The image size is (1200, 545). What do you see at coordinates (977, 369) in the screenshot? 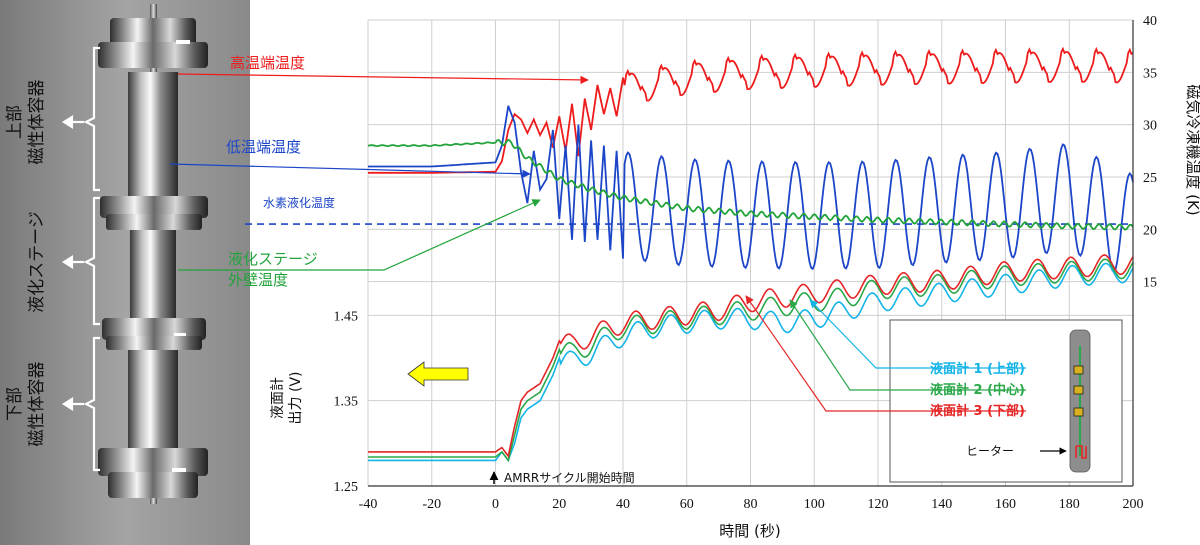
I see `level1-label: 液面計 1 (上部)` at bounding box center [977, 369].